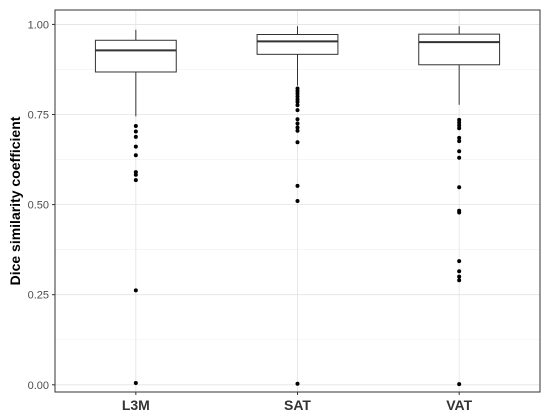 This screenshot has height=416, width=550. Describe the element at coordinates (135, 207) in the screenshot. I see `box-l3m` at that location.